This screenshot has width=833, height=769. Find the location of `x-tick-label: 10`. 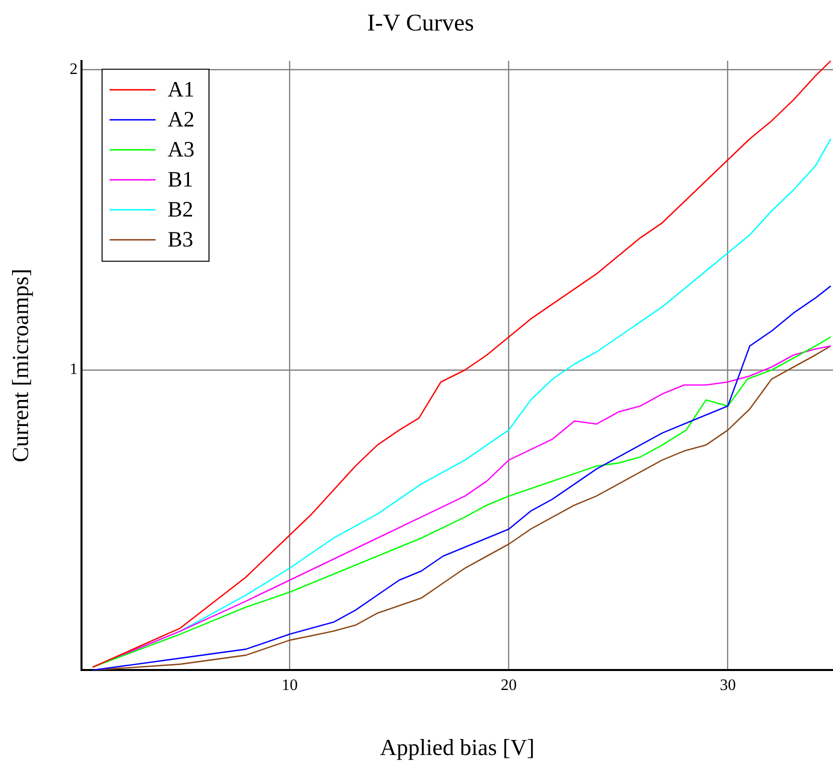

x-tick-label: 10 is located at coordinates (290, 685).